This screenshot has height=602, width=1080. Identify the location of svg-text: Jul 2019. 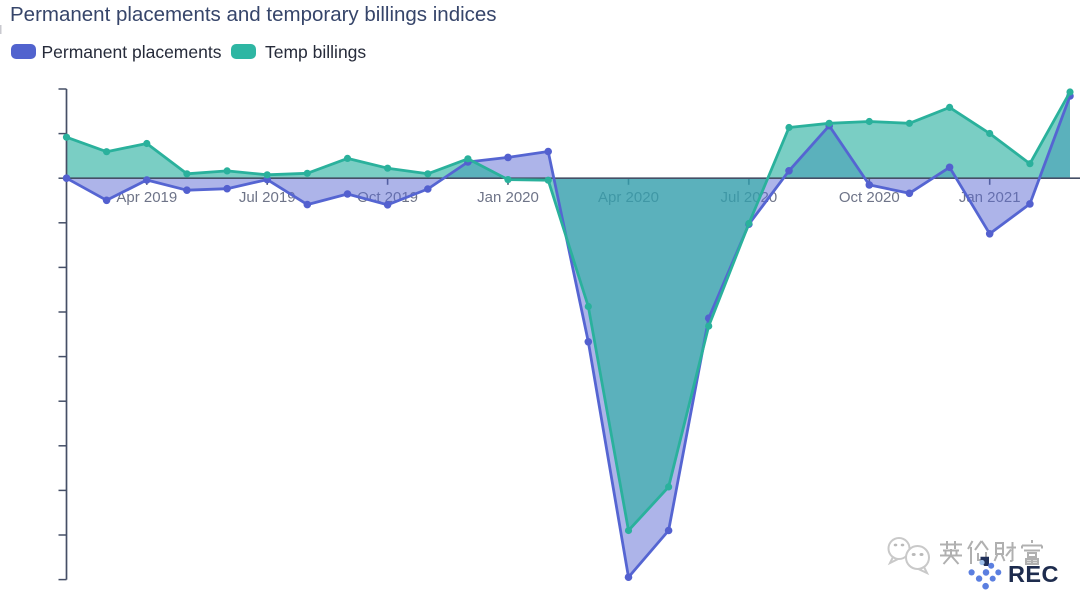
(267, 197).